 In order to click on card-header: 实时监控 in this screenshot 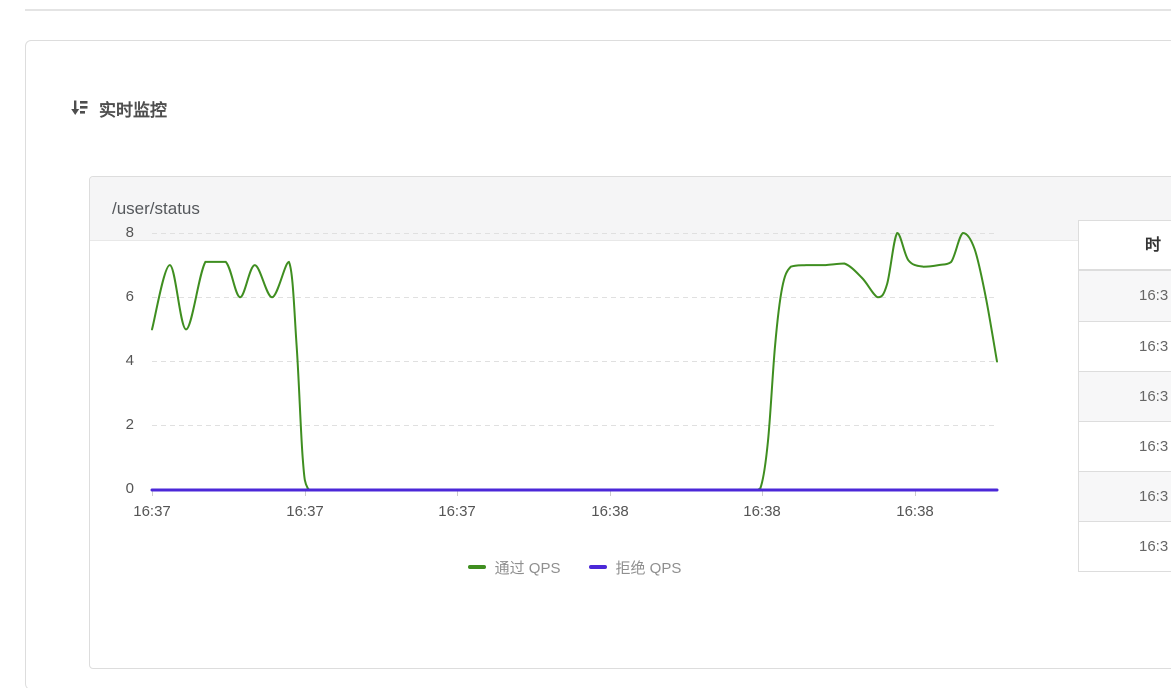, I will do `click(118, 108)`.